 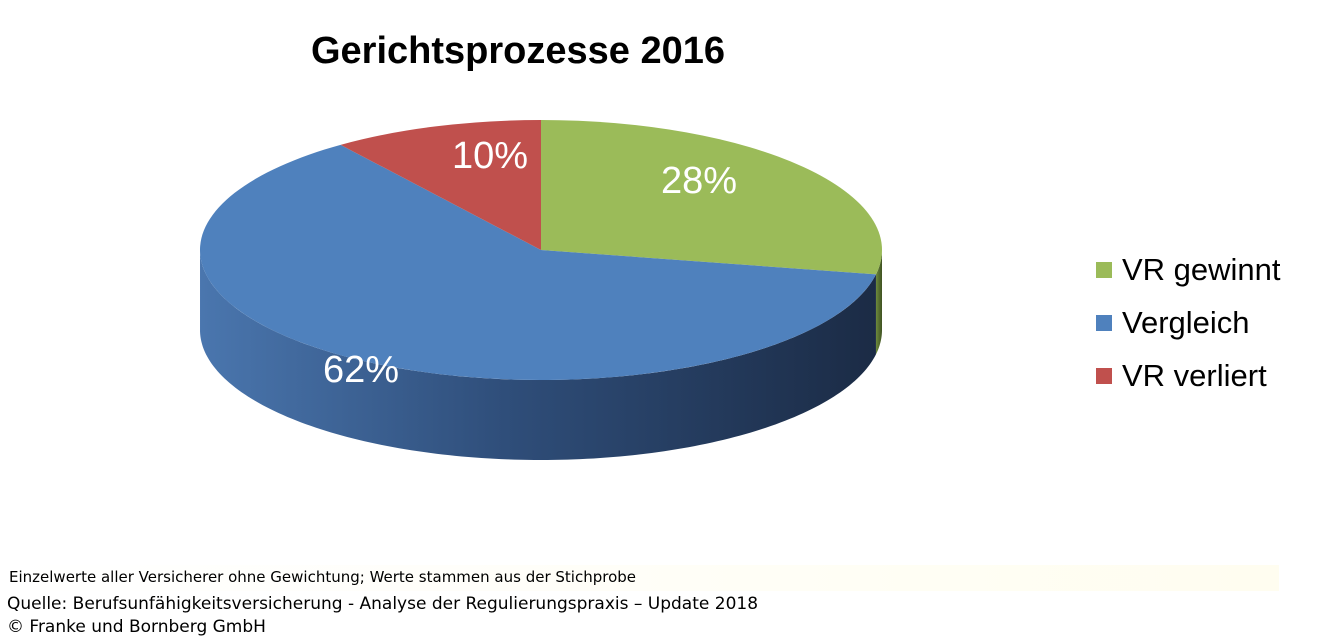 What do you see at coordinates (1201, 269) in the screenshot?
I see `legend-label: VR gewinnt` at bounding box center [1201, 269].